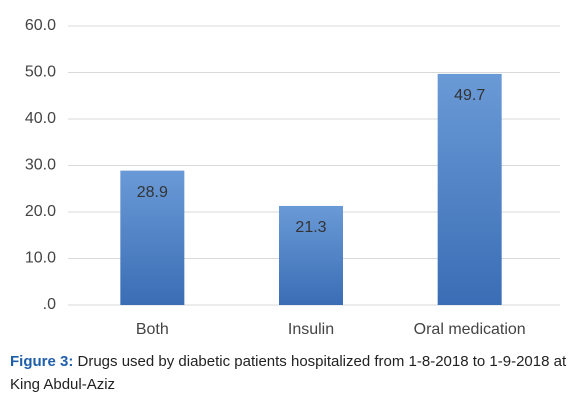 The height and width of the screenshot is (403, 580). I want to click on y-tick-label: 40.0, so click(40, 118).